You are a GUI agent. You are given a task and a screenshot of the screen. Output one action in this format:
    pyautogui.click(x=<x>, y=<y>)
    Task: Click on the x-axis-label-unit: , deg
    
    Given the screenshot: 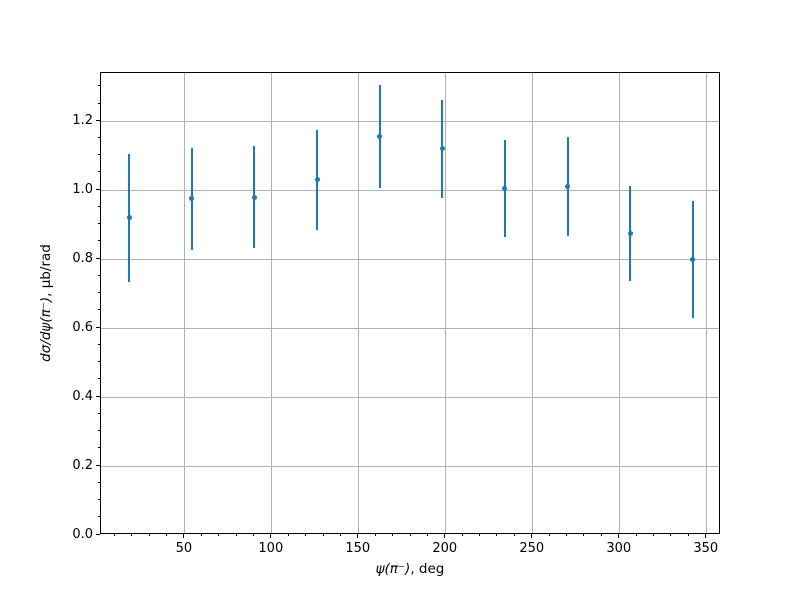 What is the action you would take?
    pyautogui.click(x=427, y=569)
    